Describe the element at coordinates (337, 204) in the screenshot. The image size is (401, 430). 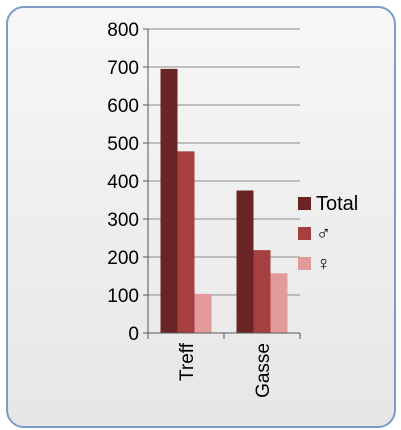
I see `legend-label: Total` at that location.